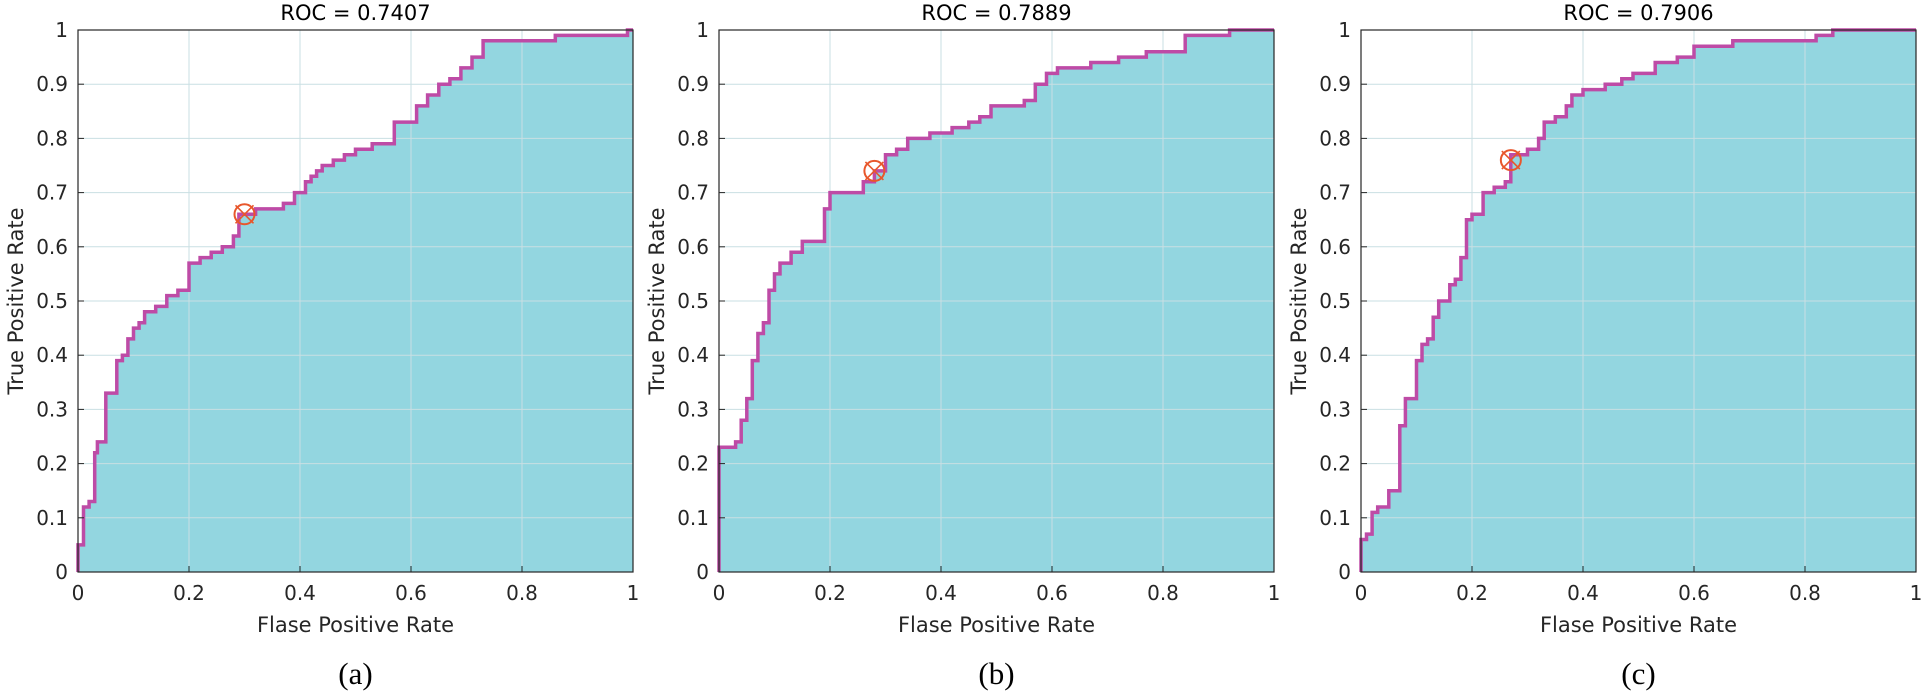  I want to click on chart-title: ROC = 0.7906, so click(1638, 13).